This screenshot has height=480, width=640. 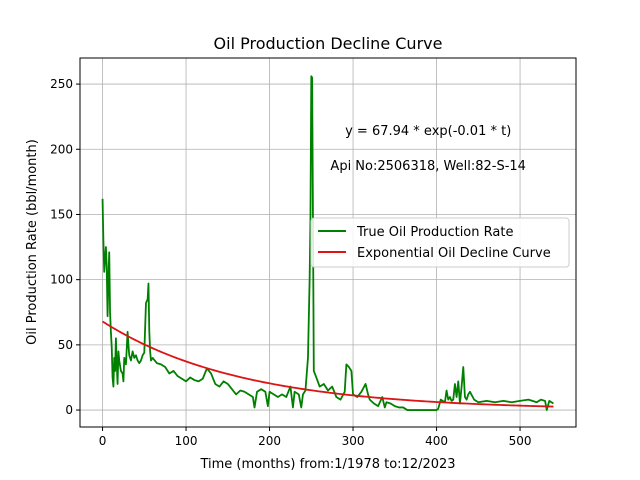 I want to click on x-tick-label: 0, so click(x=103, y=441).